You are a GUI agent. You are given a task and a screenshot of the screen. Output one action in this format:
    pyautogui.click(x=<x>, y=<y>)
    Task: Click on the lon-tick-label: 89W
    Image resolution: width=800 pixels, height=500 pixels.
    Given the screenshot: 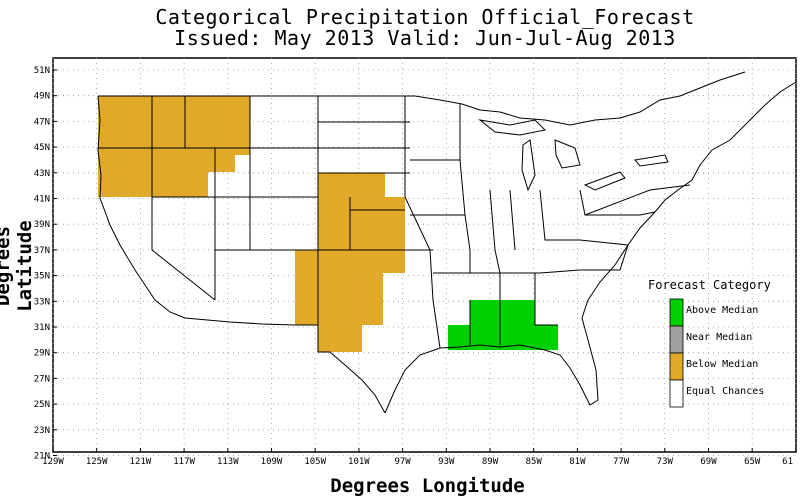 What is the action you would take?
    pyautogui.click(x=490, y=462)
    